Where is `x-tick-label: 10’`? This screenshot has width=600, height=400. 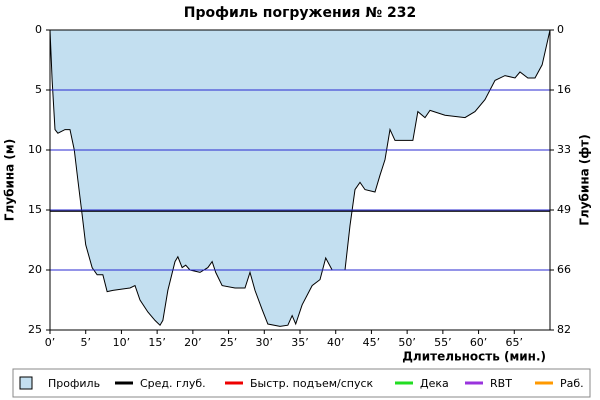
x-tick-label: 10’ is located at coordinates (122, 342).